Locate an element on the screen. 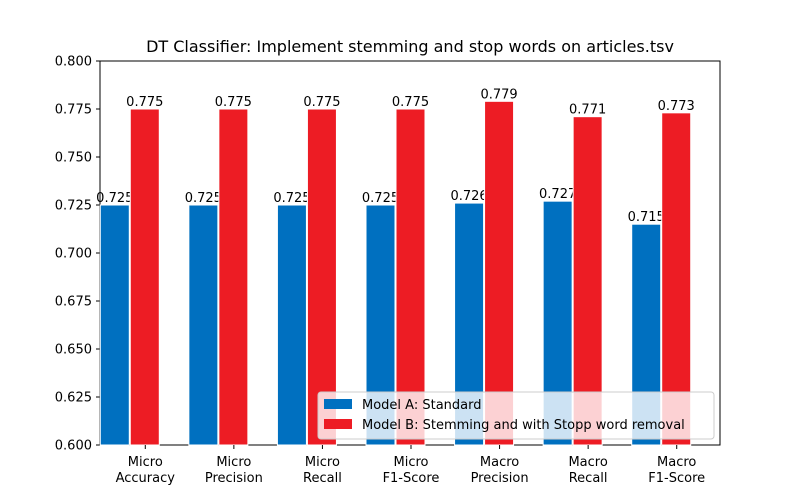 Image resolution: width=800 pixels, height=500 pixels. legend-label: Model A: Standard is located at coordinates (421, 405).